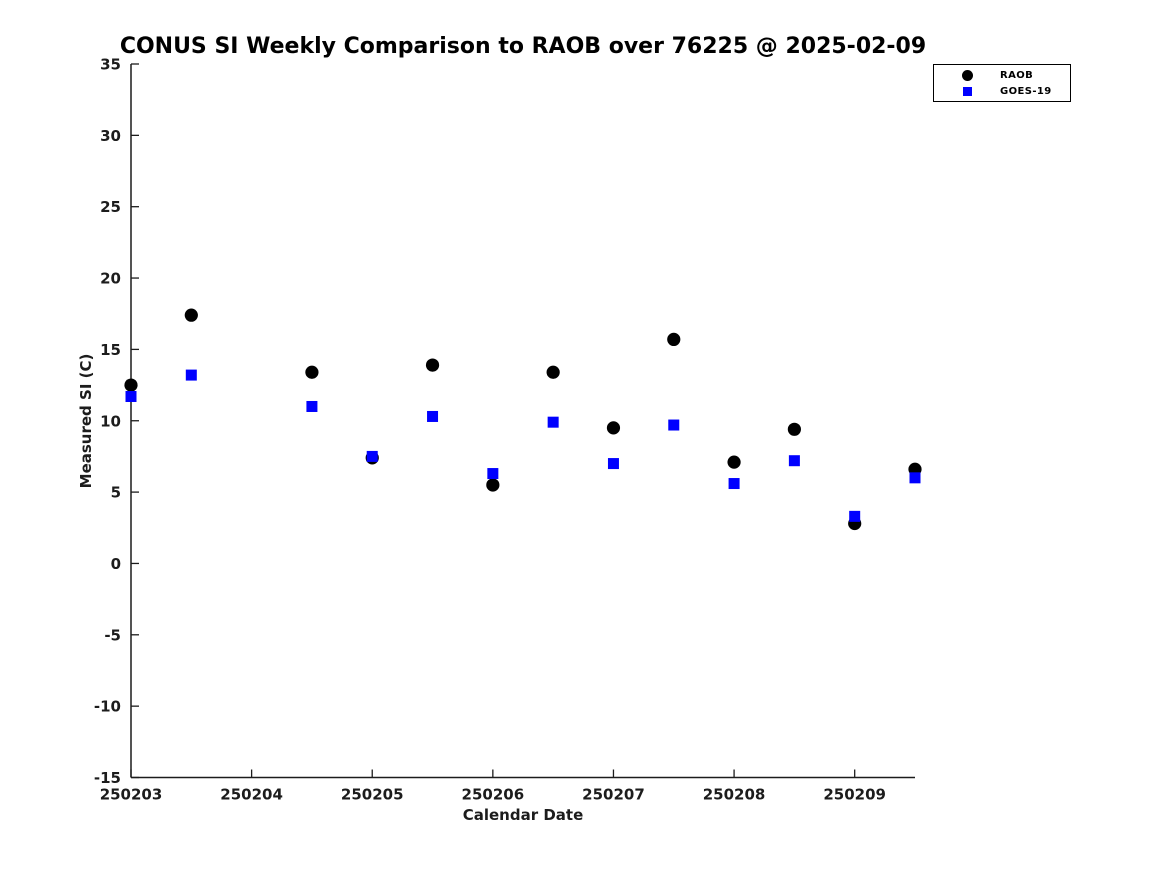 Image resolution: width=1167 pixels, height=875 pixels. What do you see at coordinates (116, 564) in the screenshot?
I see `y-tick-label: 0` at bounding box center [116, 564].